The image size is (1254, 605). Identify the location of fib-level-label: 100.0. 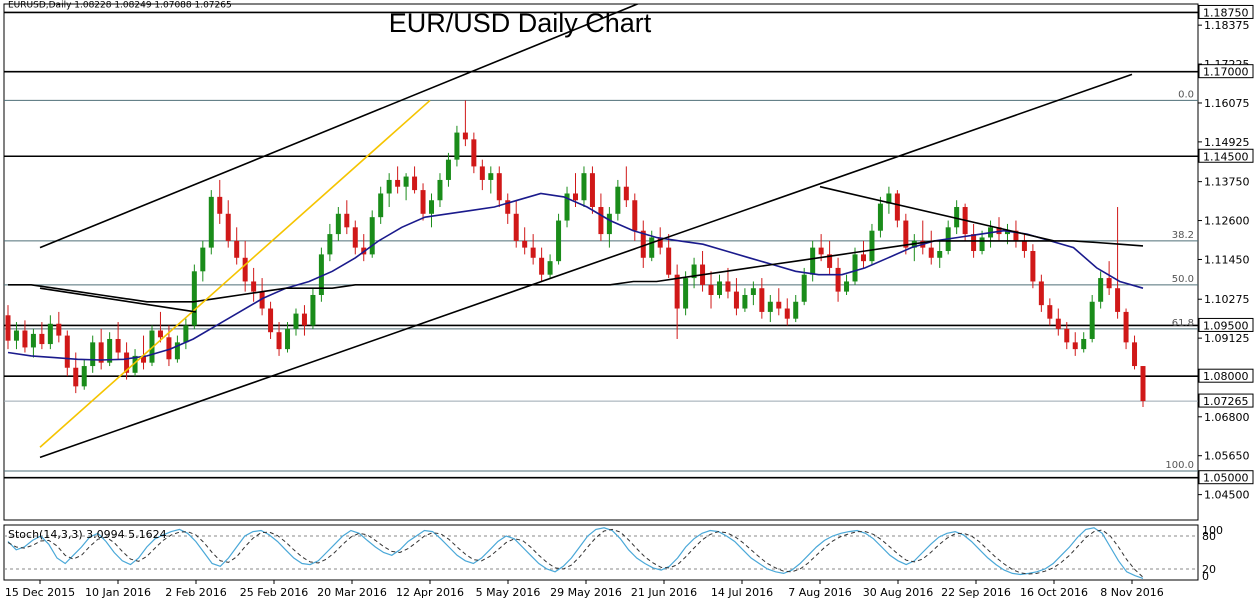
(1179, 465).